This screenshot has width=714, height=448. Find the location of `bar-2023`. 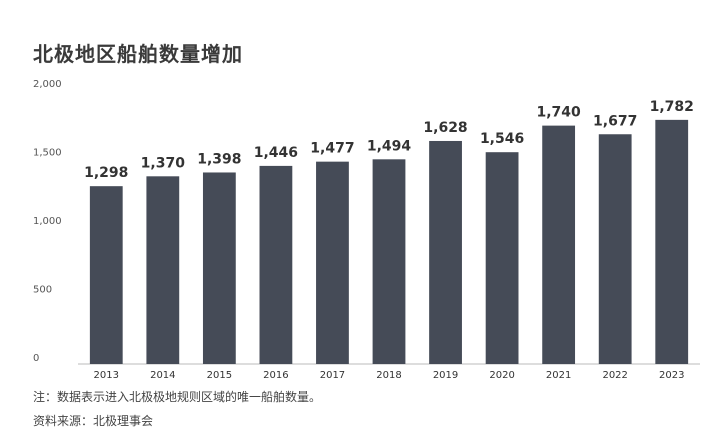

bar-2023 is located at coordinates (672, 241).